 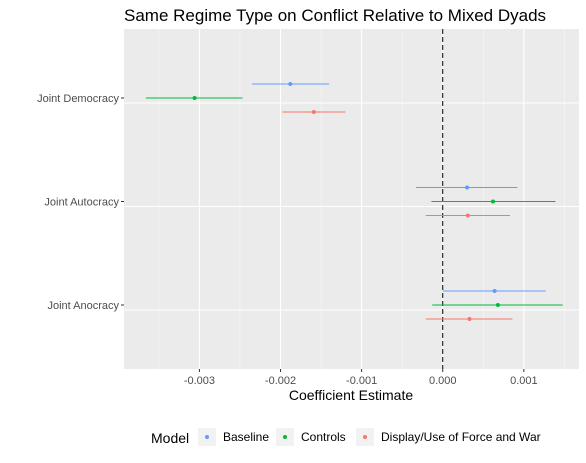 What do you see at coordinates (461, 437) in the screenshot?
I see `legend-label: Display/Use of Force and War` at bounding box center [461, 437].